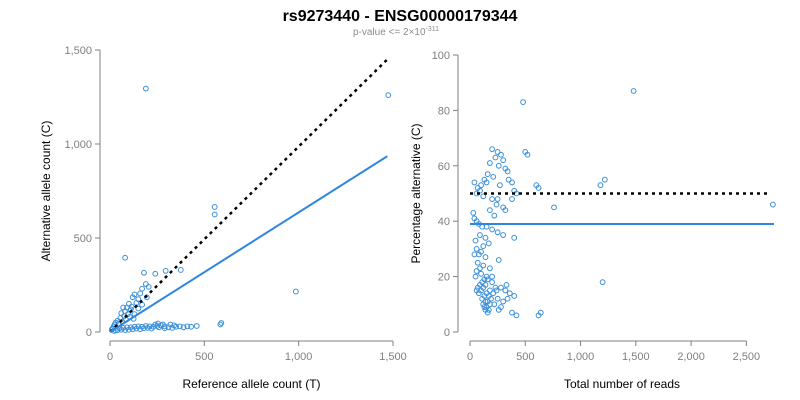 The width and height of the screenshot is (800, 400). Describe the element at coordinates (747, 357) in the screenshot. I see `right-x-tick-label: 2,500` at that location.